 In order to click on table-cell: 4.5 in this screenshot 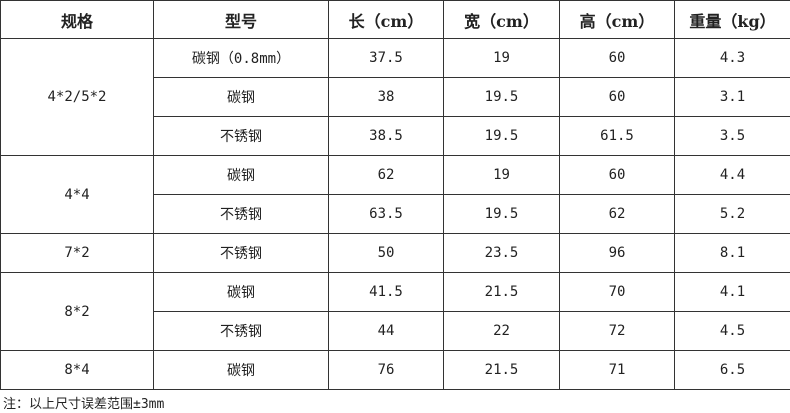, I will do `click(732, 331)`.